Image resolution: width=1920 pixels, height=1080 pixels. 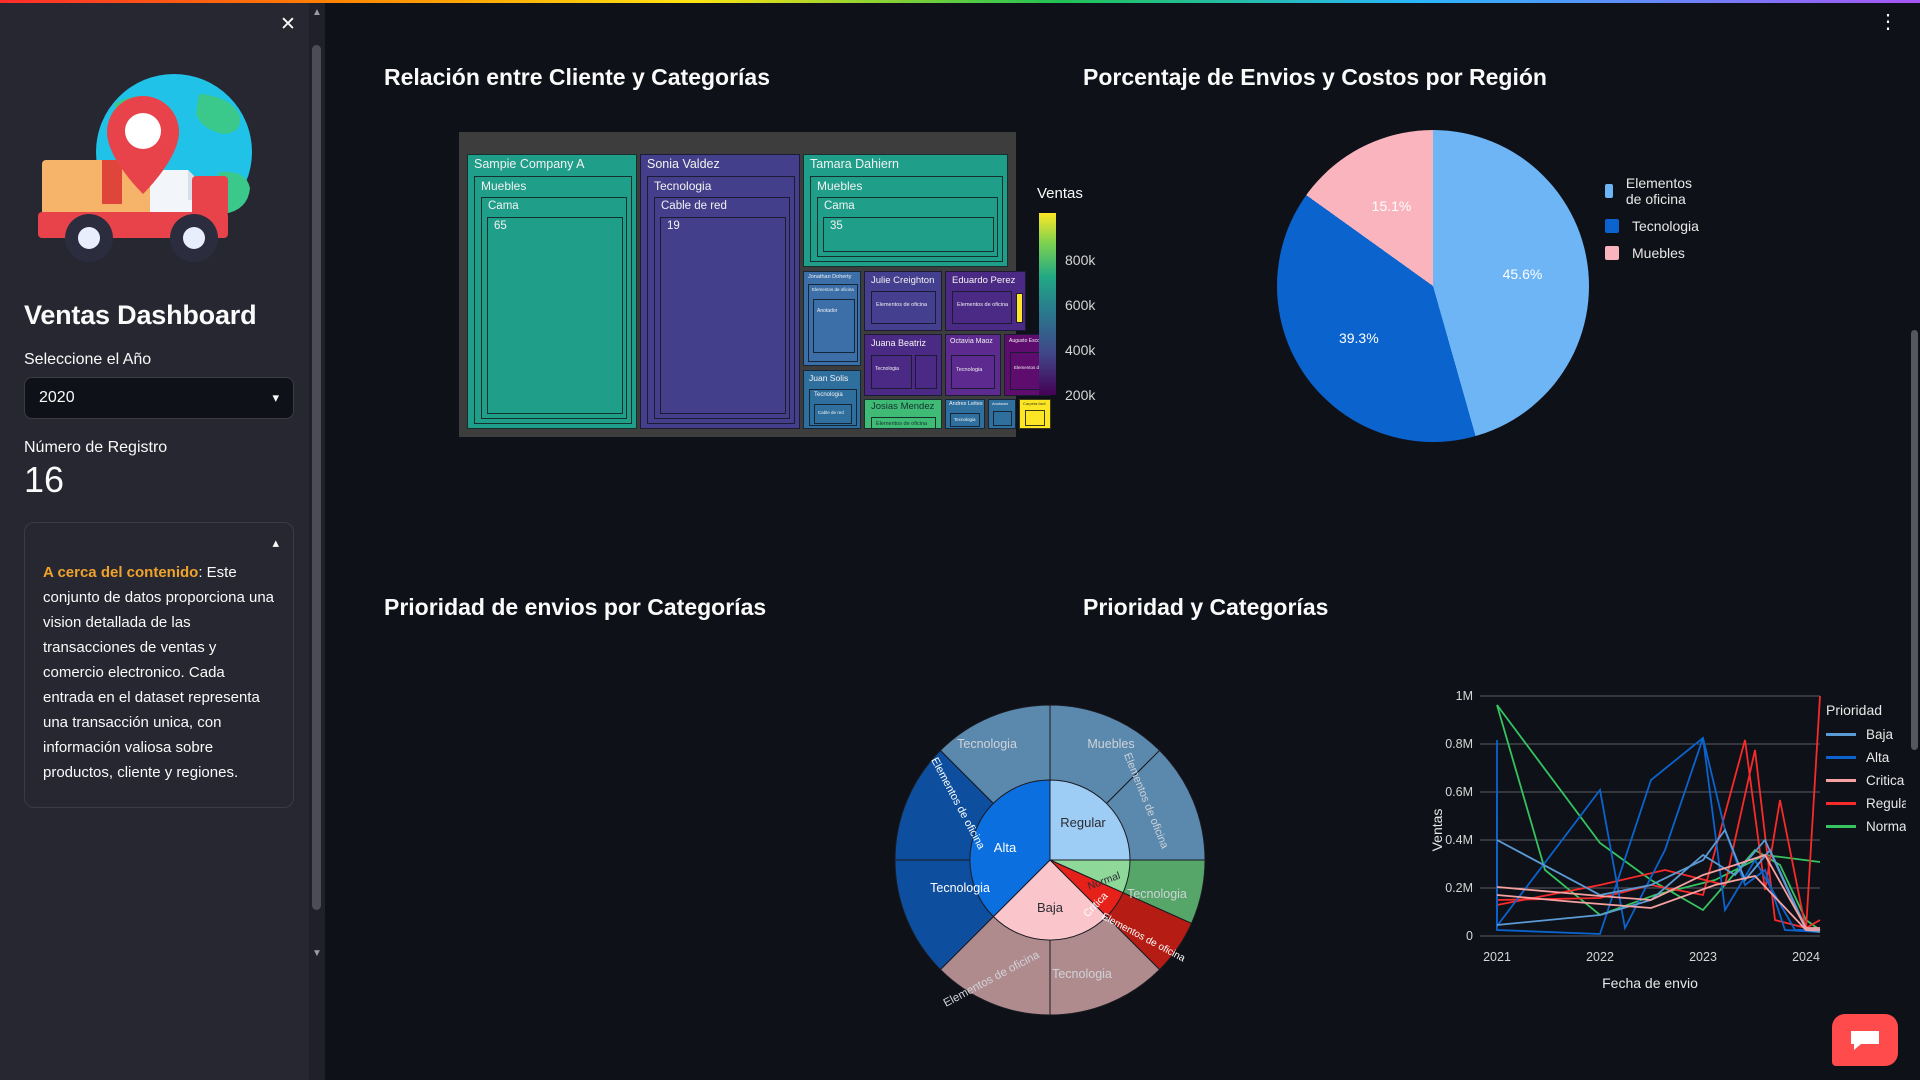 I want to click on treemap-node-label: Augusto Escobar, so click(x=1028, y=341).